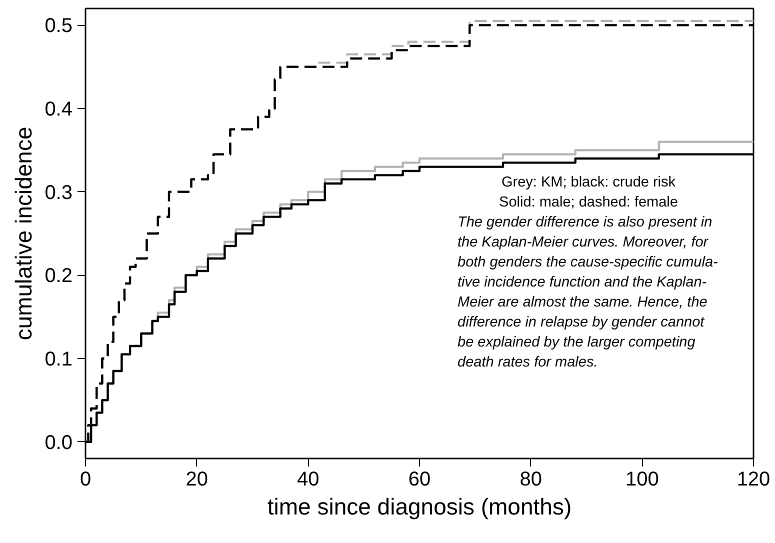 This screenshot has height=543, width=775. What do you see at coordinates (588, 292) in the screenshot?
I see `annotation: The gender difference is also present in the Kaplan-Meier curves. Moreover, for both genders the cause-specific cumula- tive incidence function and the Kaplan- Meier are almost the same. Hence, the difference in relapse by gender cannot be explained by the larger competing death rates for males.` at bounding box center [588, 292].